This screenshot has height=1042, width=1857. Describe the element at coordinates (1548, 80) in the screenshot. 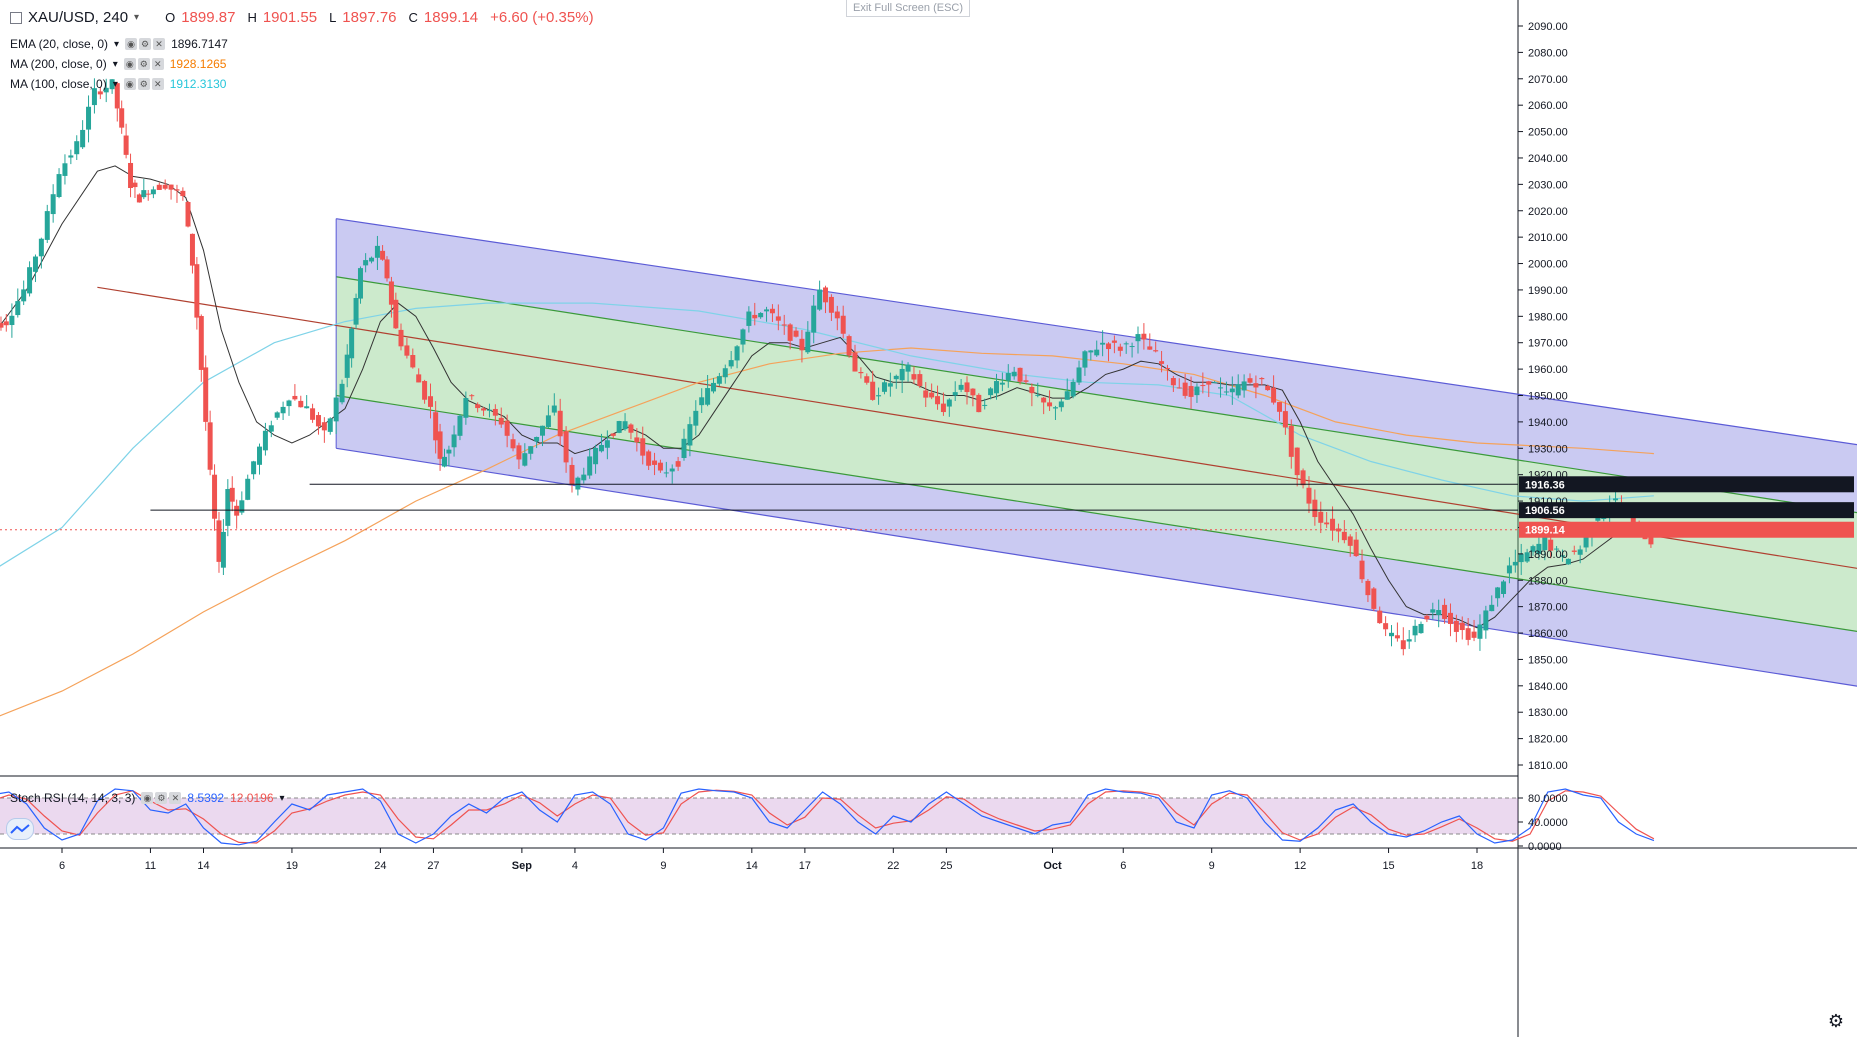

I see `price-tick-label: 2070.00` at that location.